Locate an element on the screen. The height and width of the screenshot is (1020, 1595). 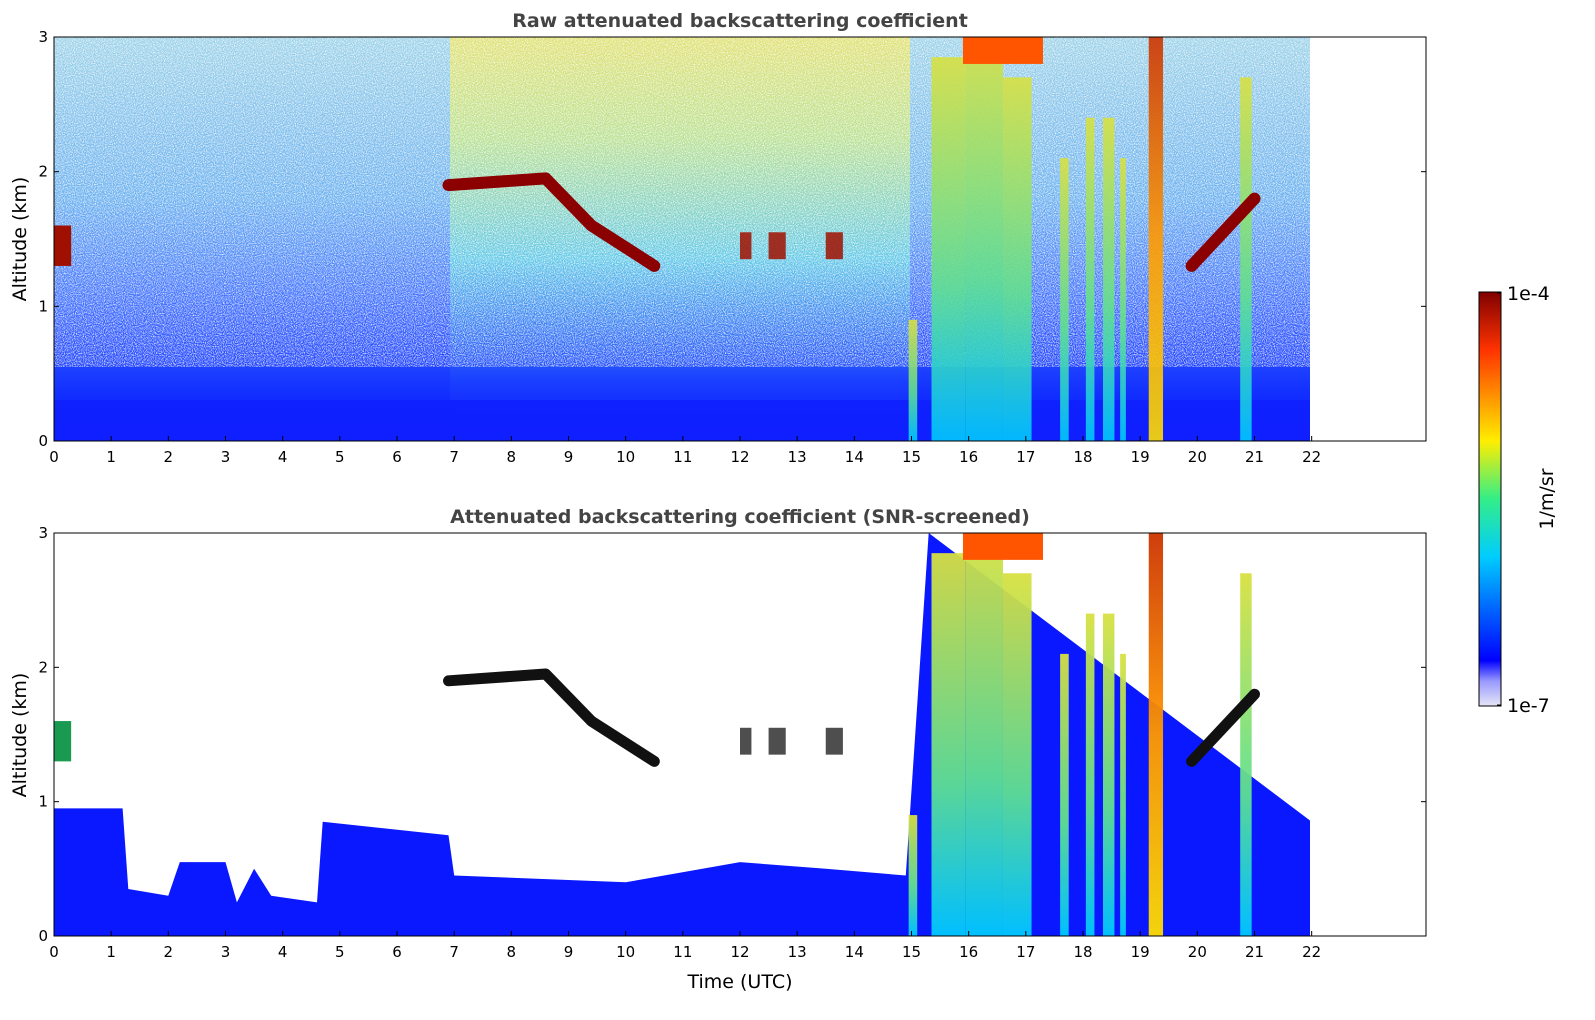
raw-xtick-label: 18 is located at coordinates (1082, 457).